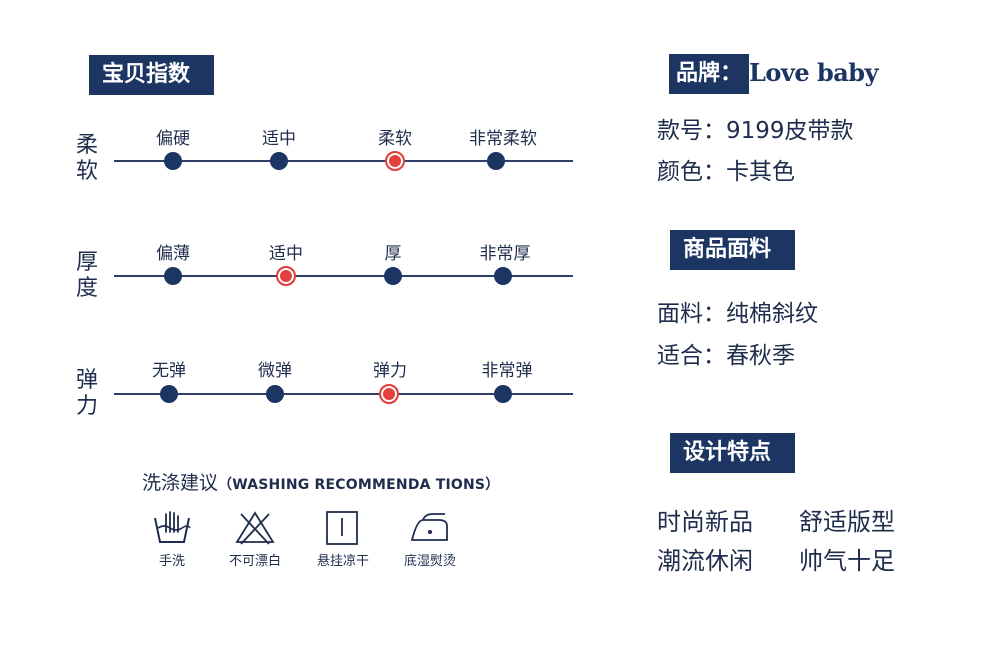 Image resolution: width=1000 pixels, height=648 pixels. What do you see at coordinates (359, 485) in the screenshot?
I see `washing-title-en: （WASHING RECOMMENDA TIONS）` at bounding box center [359, 485].